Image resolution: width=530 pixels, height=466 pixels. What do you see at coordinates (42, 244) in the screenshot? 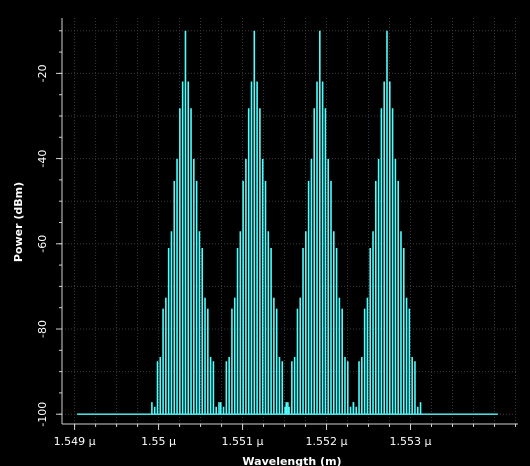
I see `y-tick-label: -60` at bounding box center [42, 244].